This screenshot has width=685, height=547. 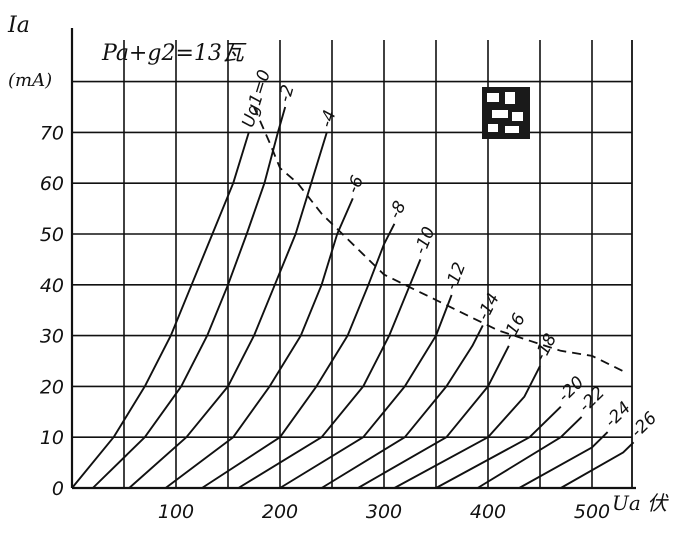 What do you see at coordinates (174, 53) in the screenshot?
I see `chart-title: Pa+g2=13瓦` at bounding box center [174, 53].